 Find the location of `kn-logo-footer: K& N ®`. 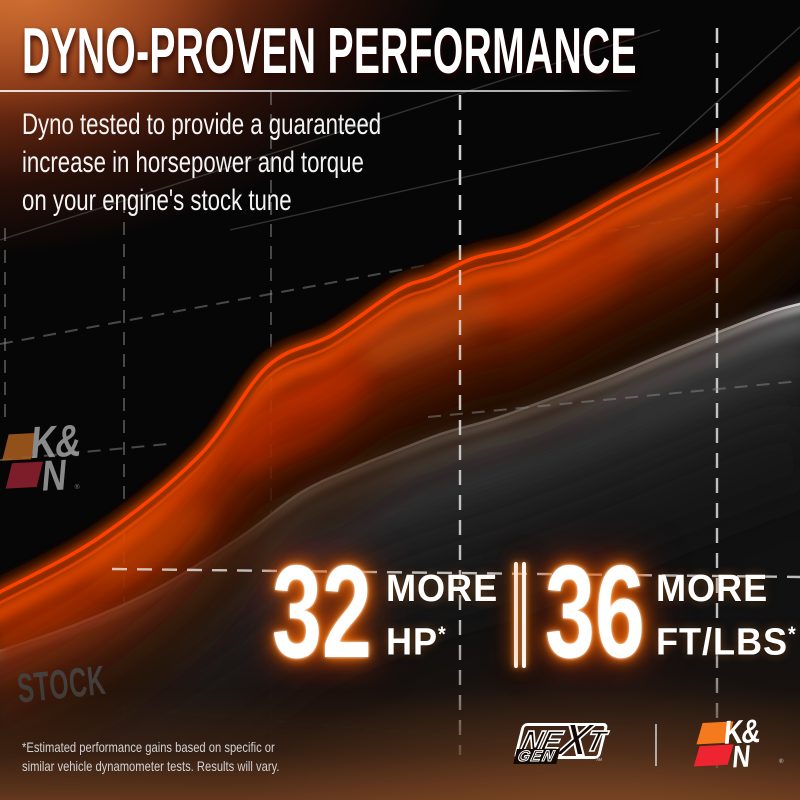

kn-logo-footer: K& N ® is located at coordinates (740, 743).